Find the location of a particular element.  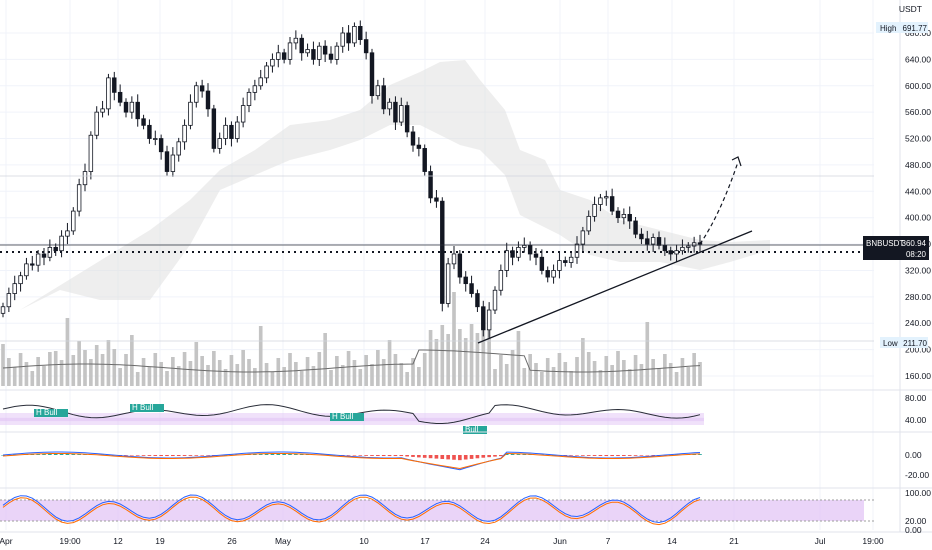

projection-arrow is located at coordinates (719, 203).